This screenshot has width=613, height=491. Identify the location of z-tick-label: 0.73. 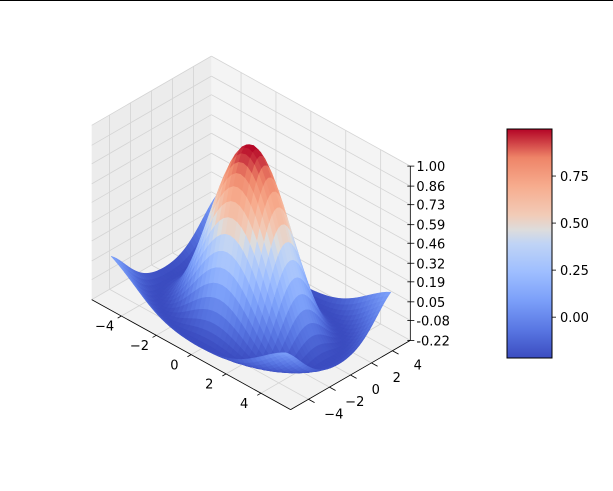
(430, 206).